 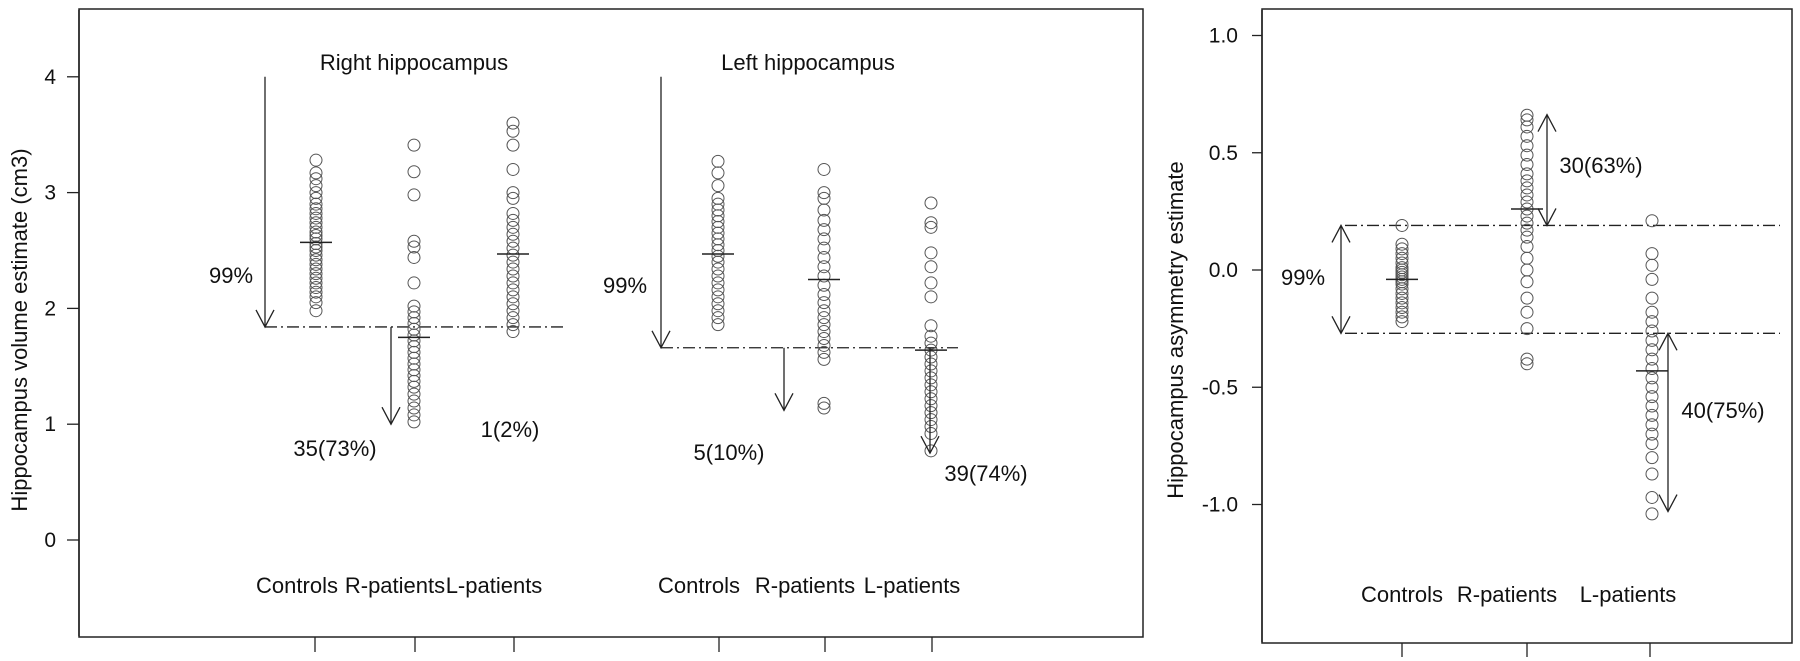 I want to click on l-patients-count-arrow-head-bottom, so click(x=1668, y=503).